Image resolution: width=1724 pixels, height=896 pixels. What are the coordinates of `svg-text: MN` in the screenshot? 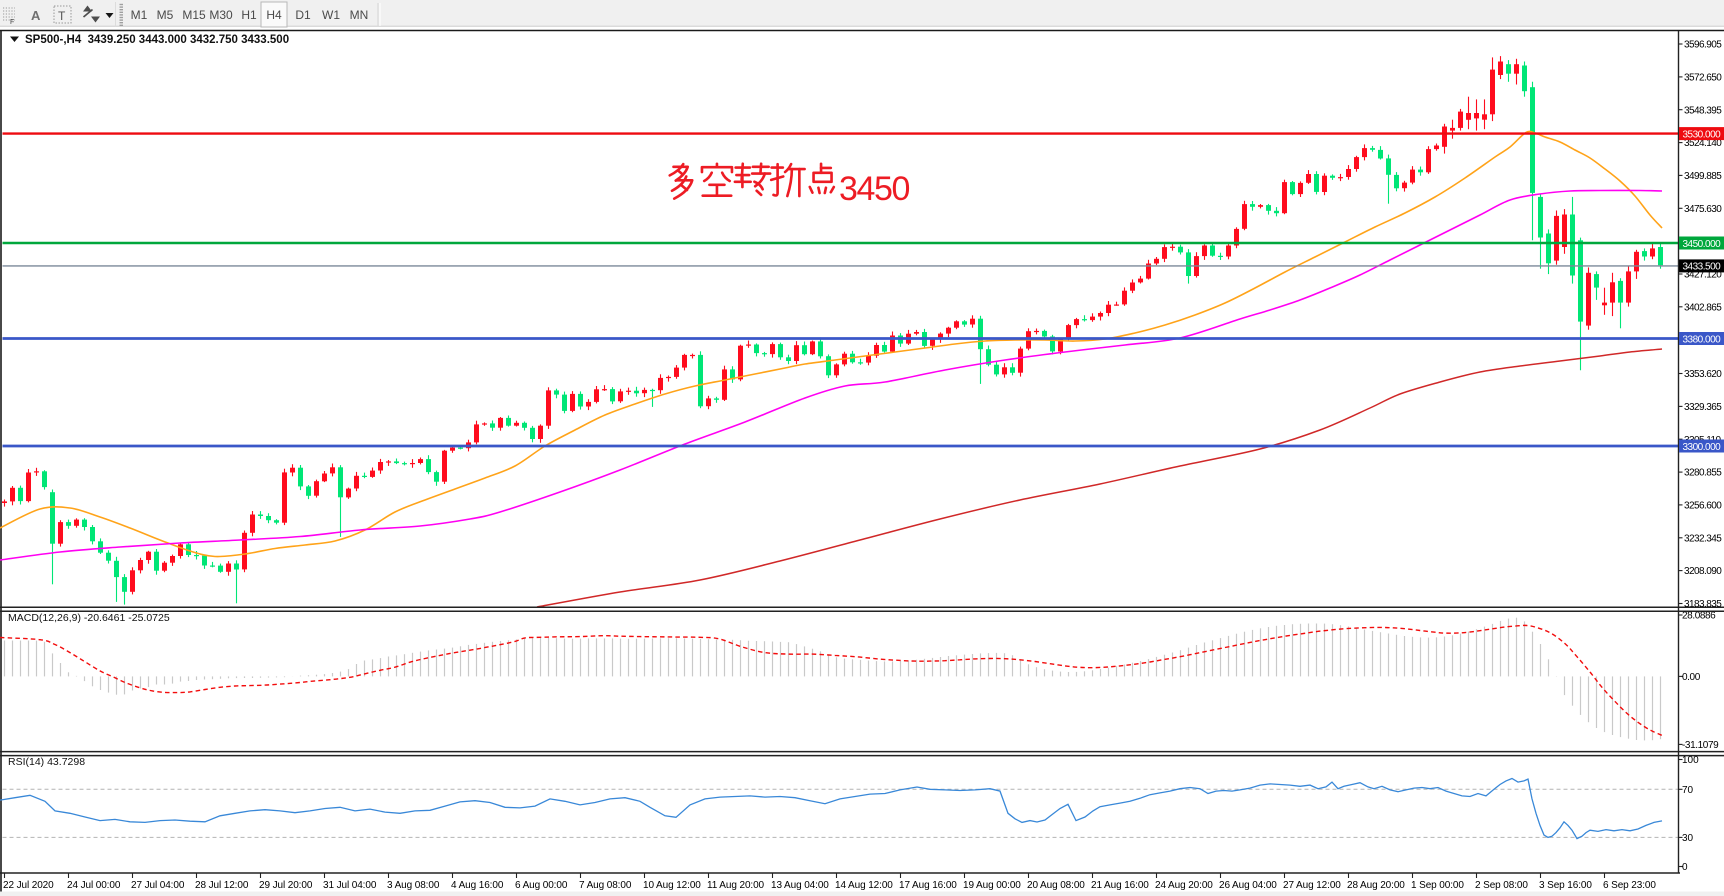 It's located at (359, 15).